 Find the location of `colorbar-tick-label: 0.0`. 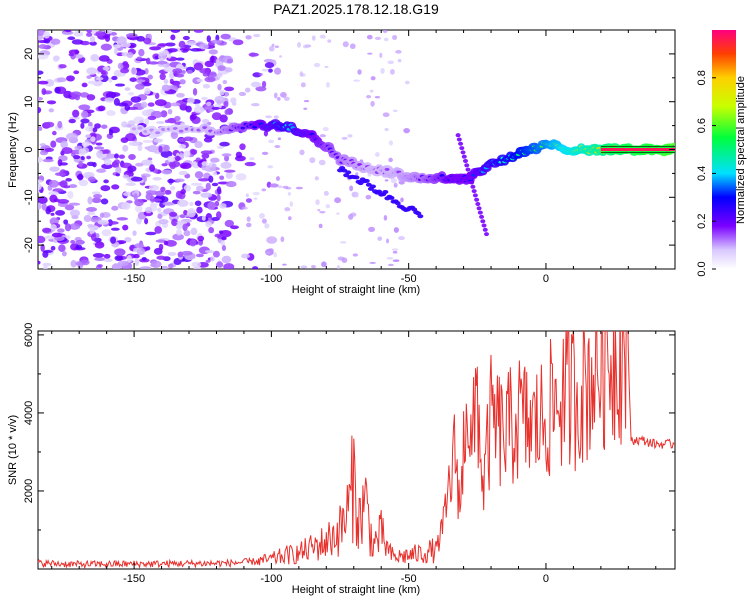

colorbar-tick-label: 0.0 is located at coordinates (702, 268).